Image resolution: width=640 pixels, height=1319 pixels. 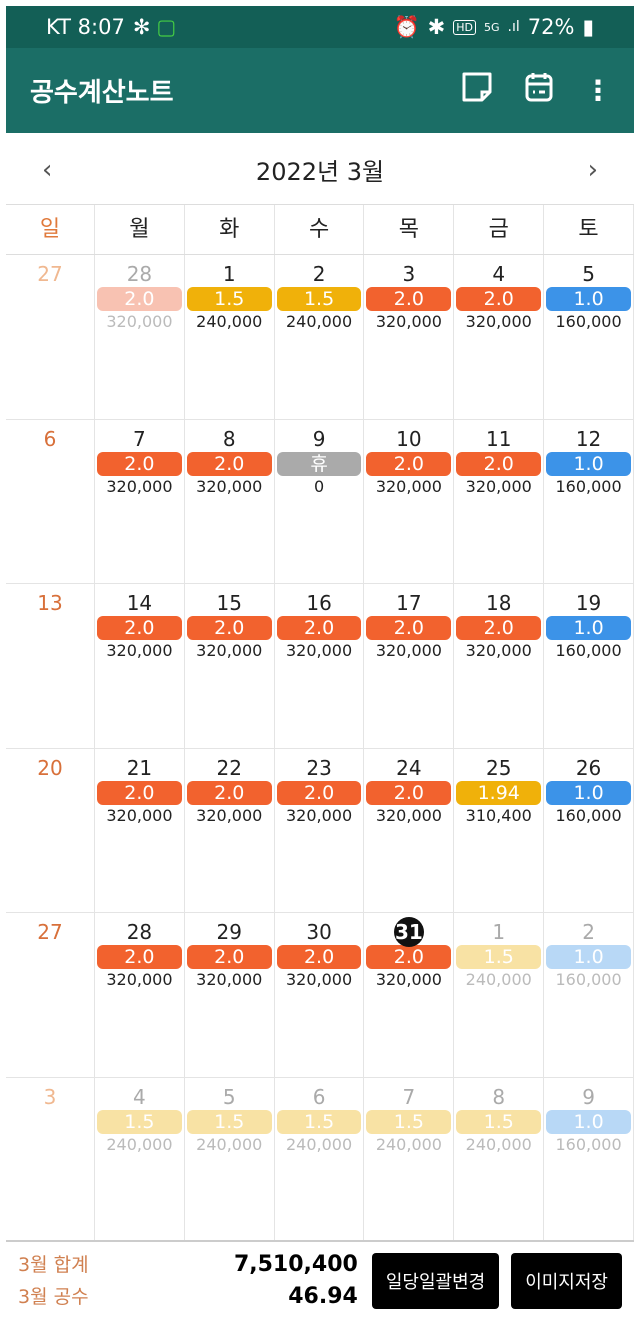 I want to click on day-cell-sunday: 6, so click(x=50, y=501).